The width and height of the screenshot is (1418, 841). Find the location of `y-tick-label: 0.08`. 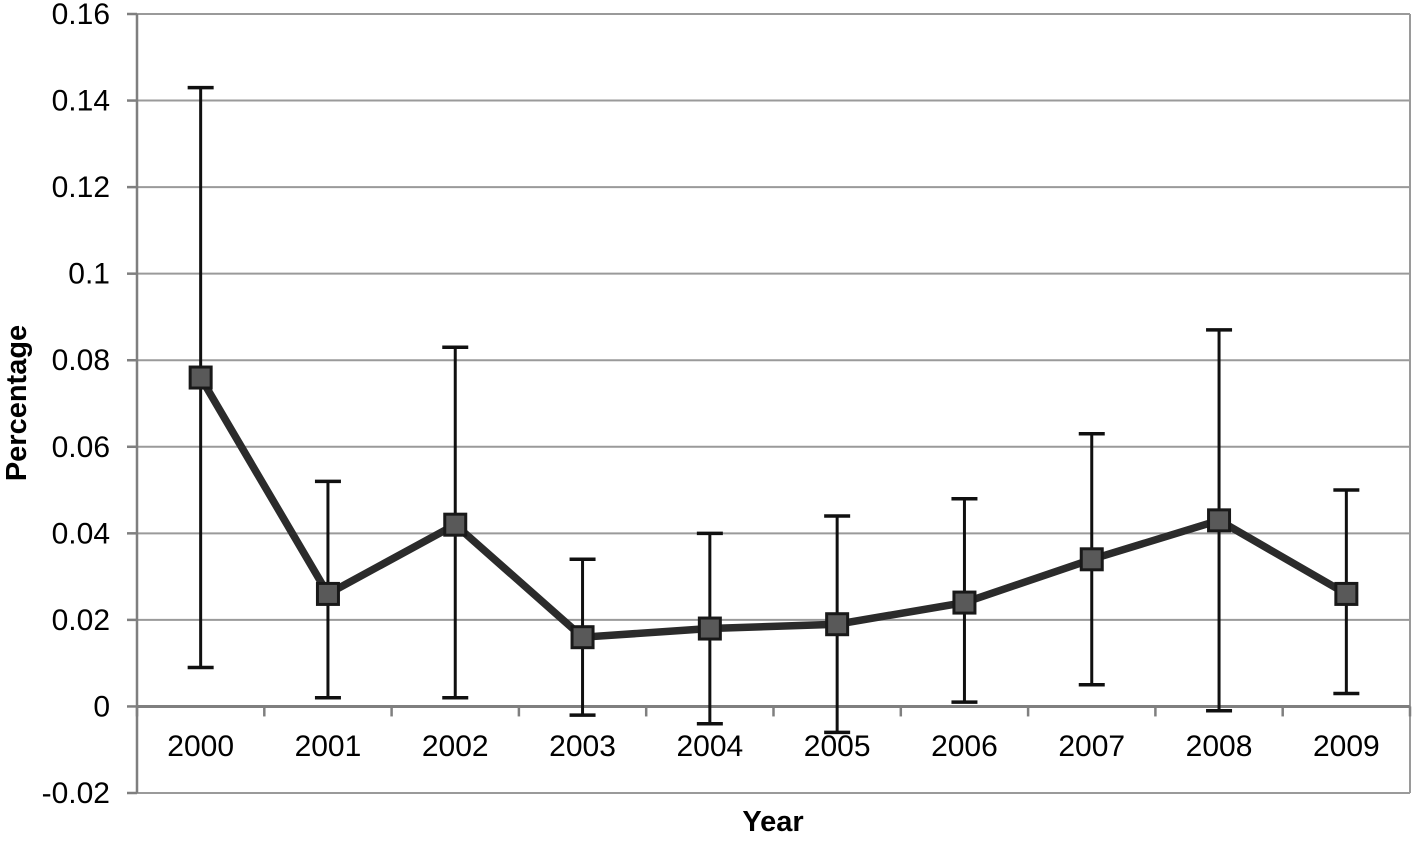

y-tick-label: 0.08 is located at coordinates (81, 360).